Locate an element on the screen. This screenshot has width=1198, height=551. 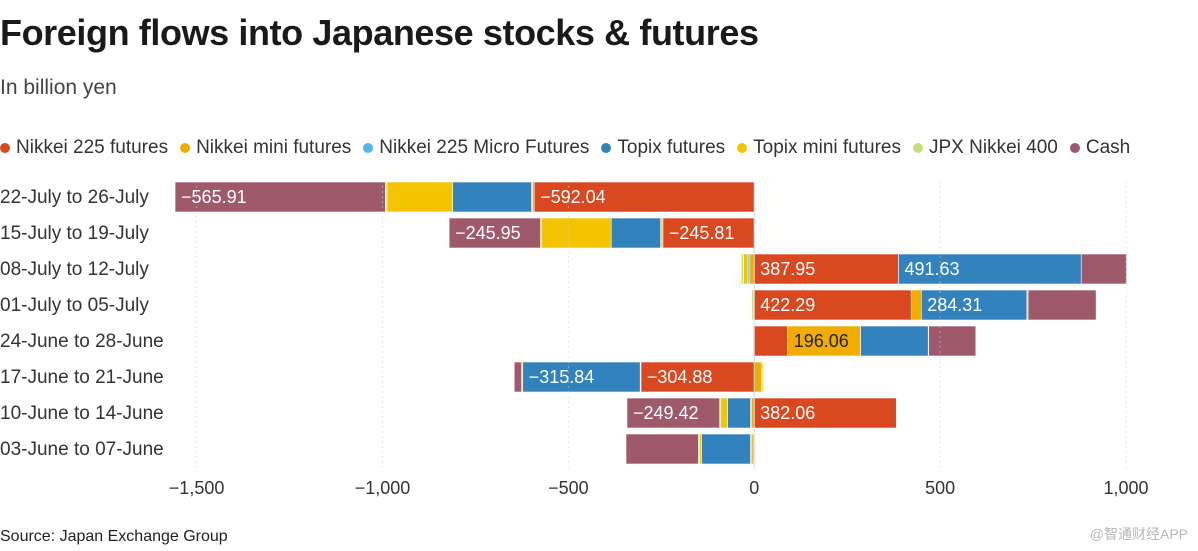
bar-15-july-to-19-july-topix-mini-futures is located at coordinates (576, 233).